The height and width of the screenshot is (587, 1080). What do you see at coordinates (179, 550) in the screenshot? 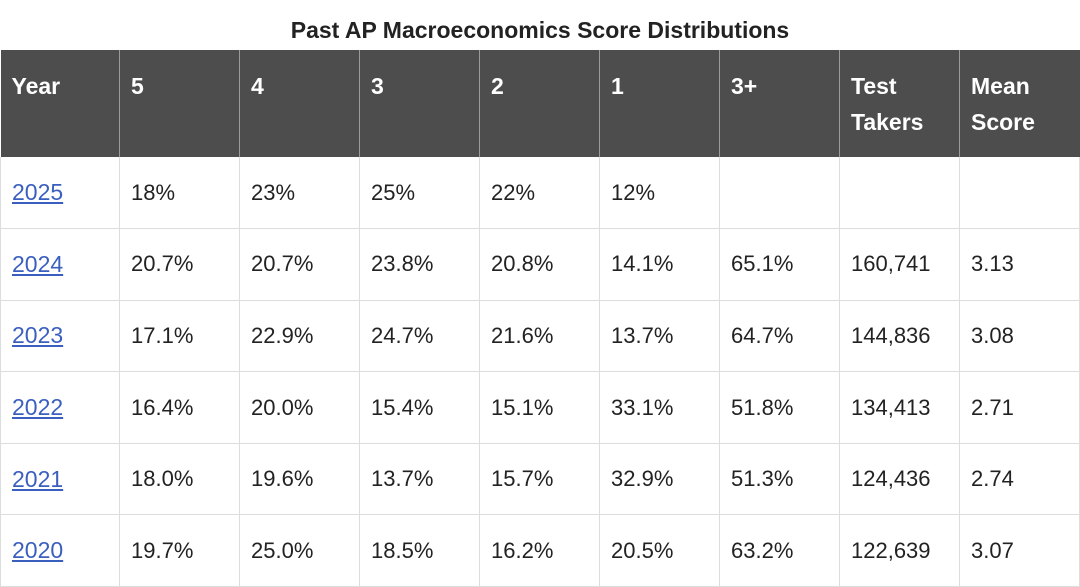
I see `score-5-cell: 19.7%` at bounding box center [179, 550].